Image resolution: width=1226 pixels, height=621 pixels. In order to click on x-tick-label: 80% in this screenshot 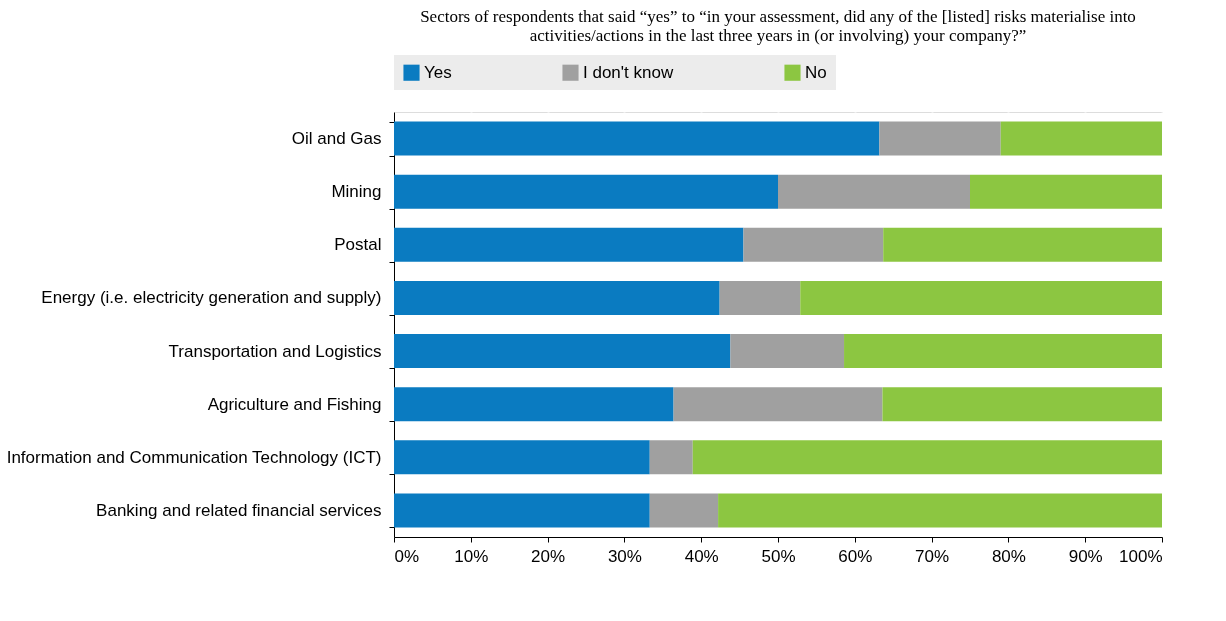, I will do `click(1008, 556)`.